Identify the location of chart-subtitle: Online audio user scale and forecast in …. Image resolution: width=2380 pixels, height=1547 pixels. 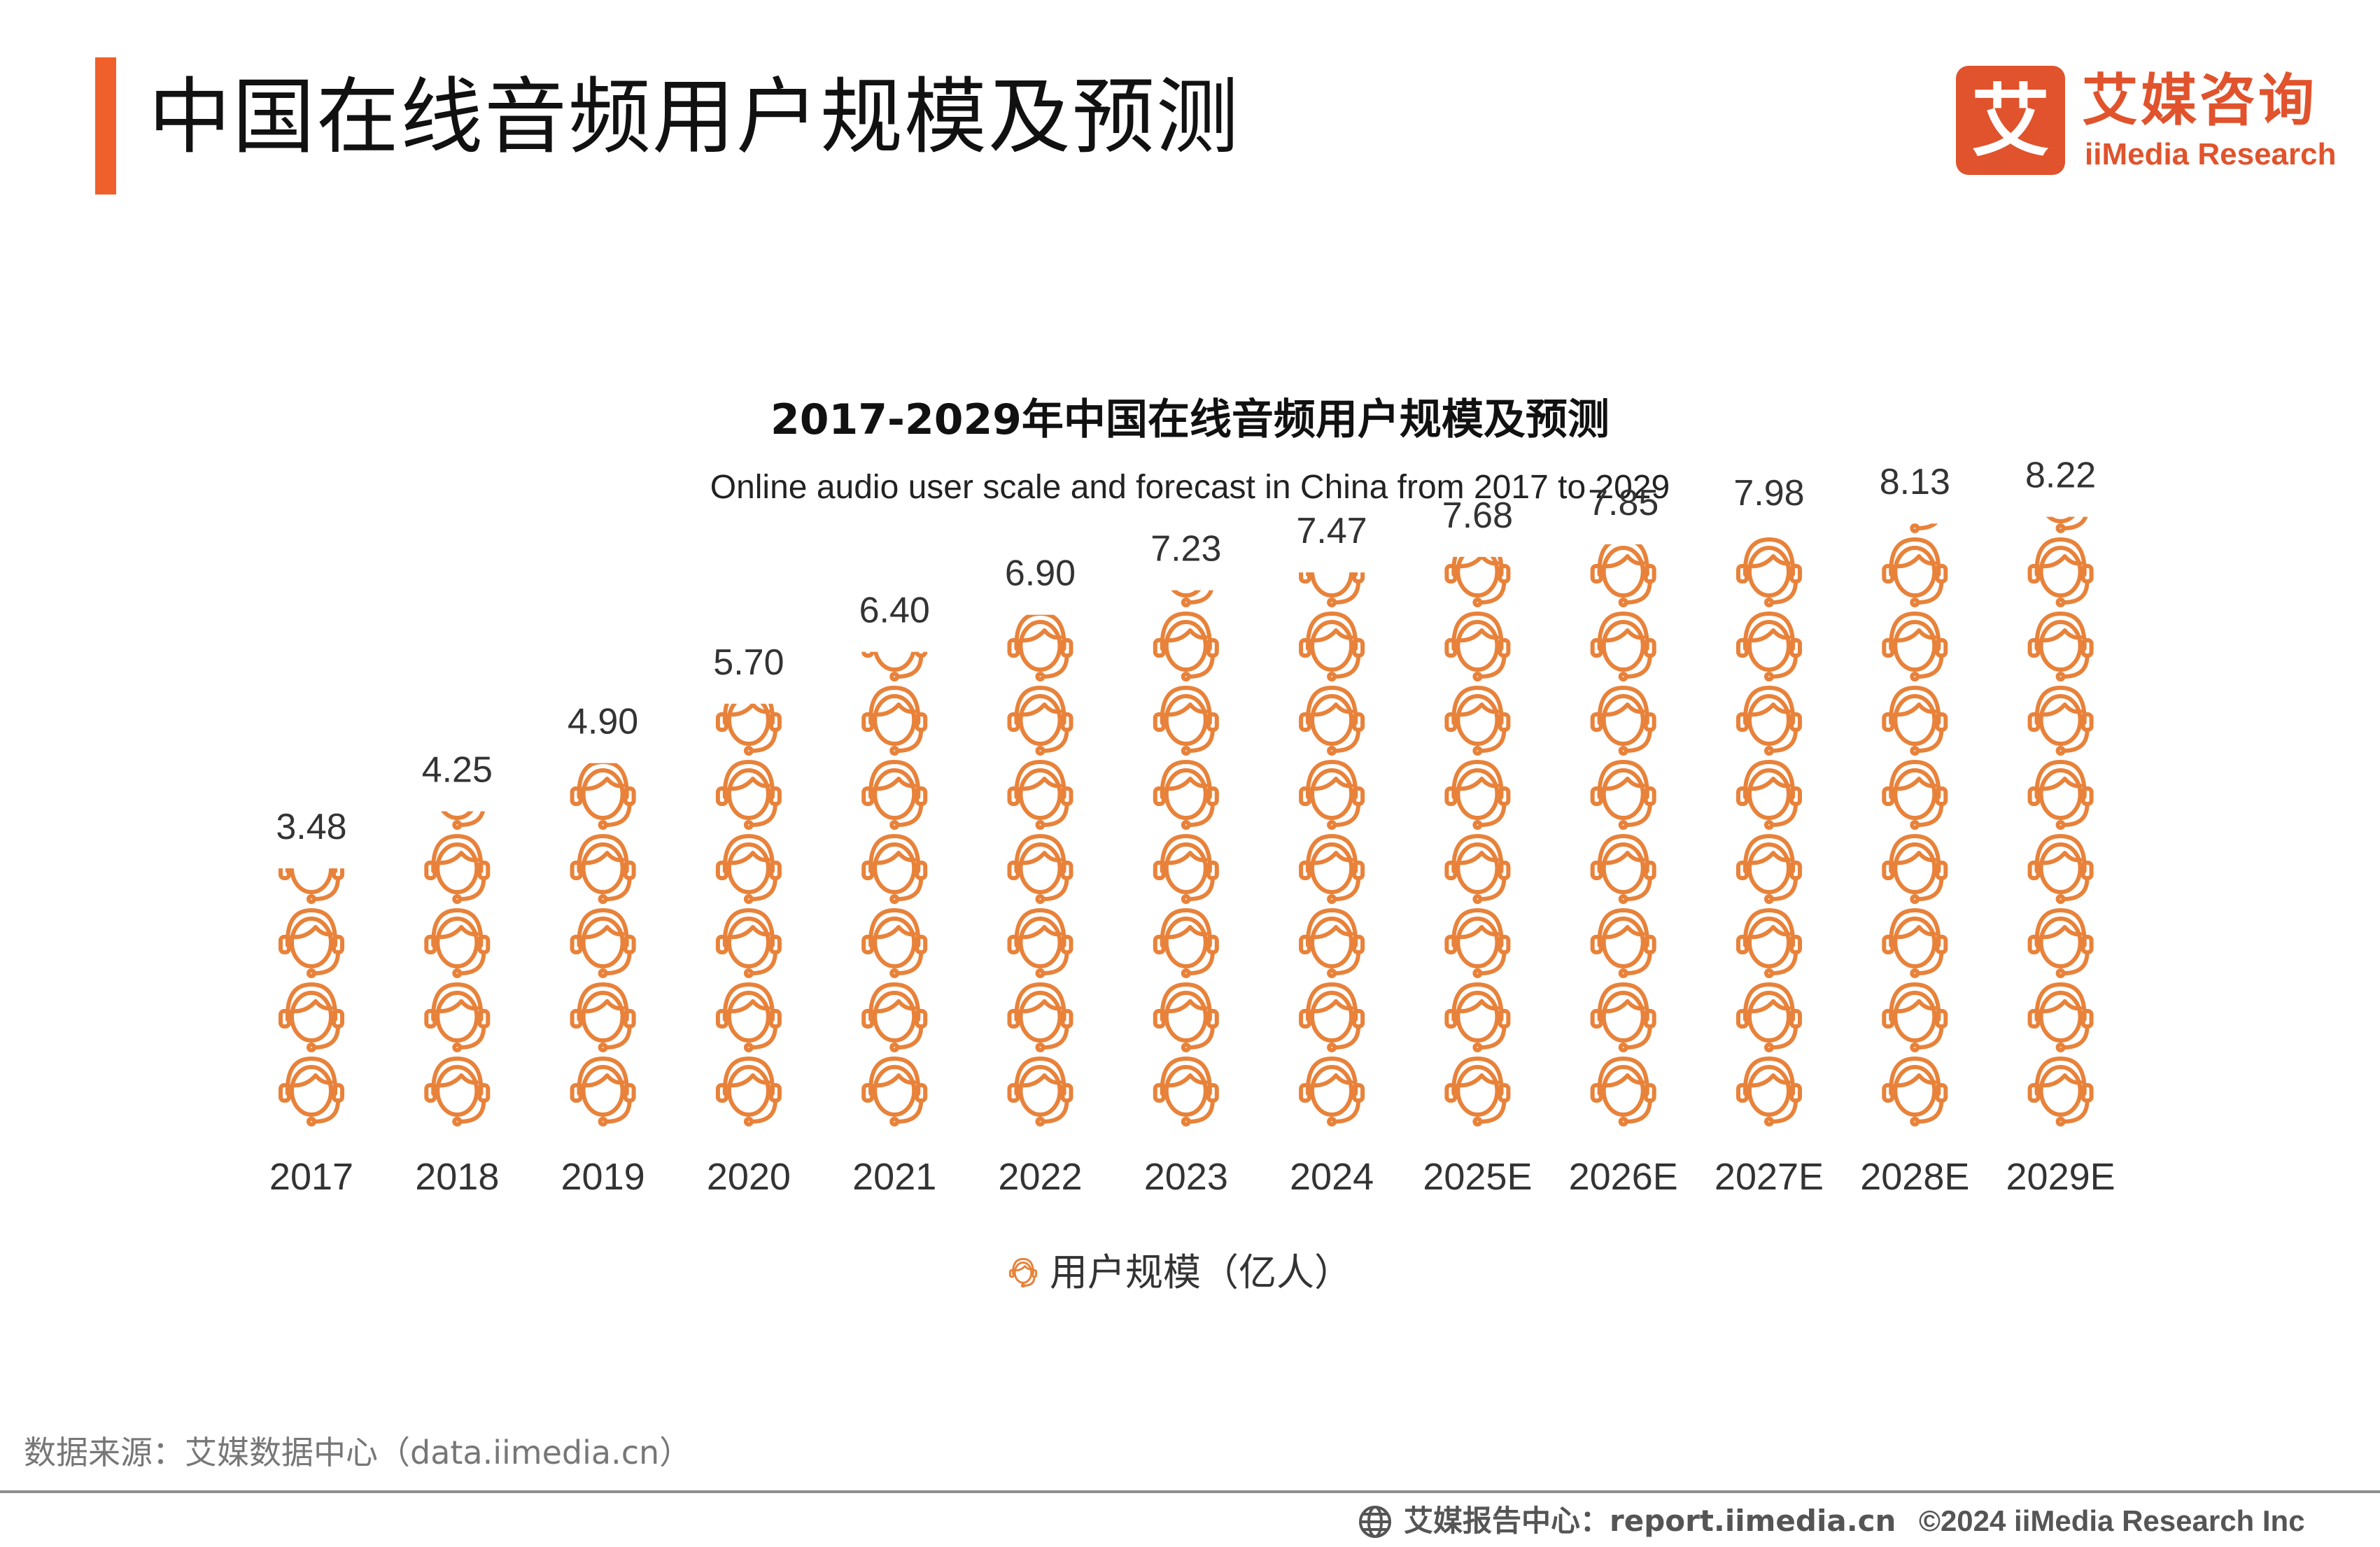
(1190, 488).